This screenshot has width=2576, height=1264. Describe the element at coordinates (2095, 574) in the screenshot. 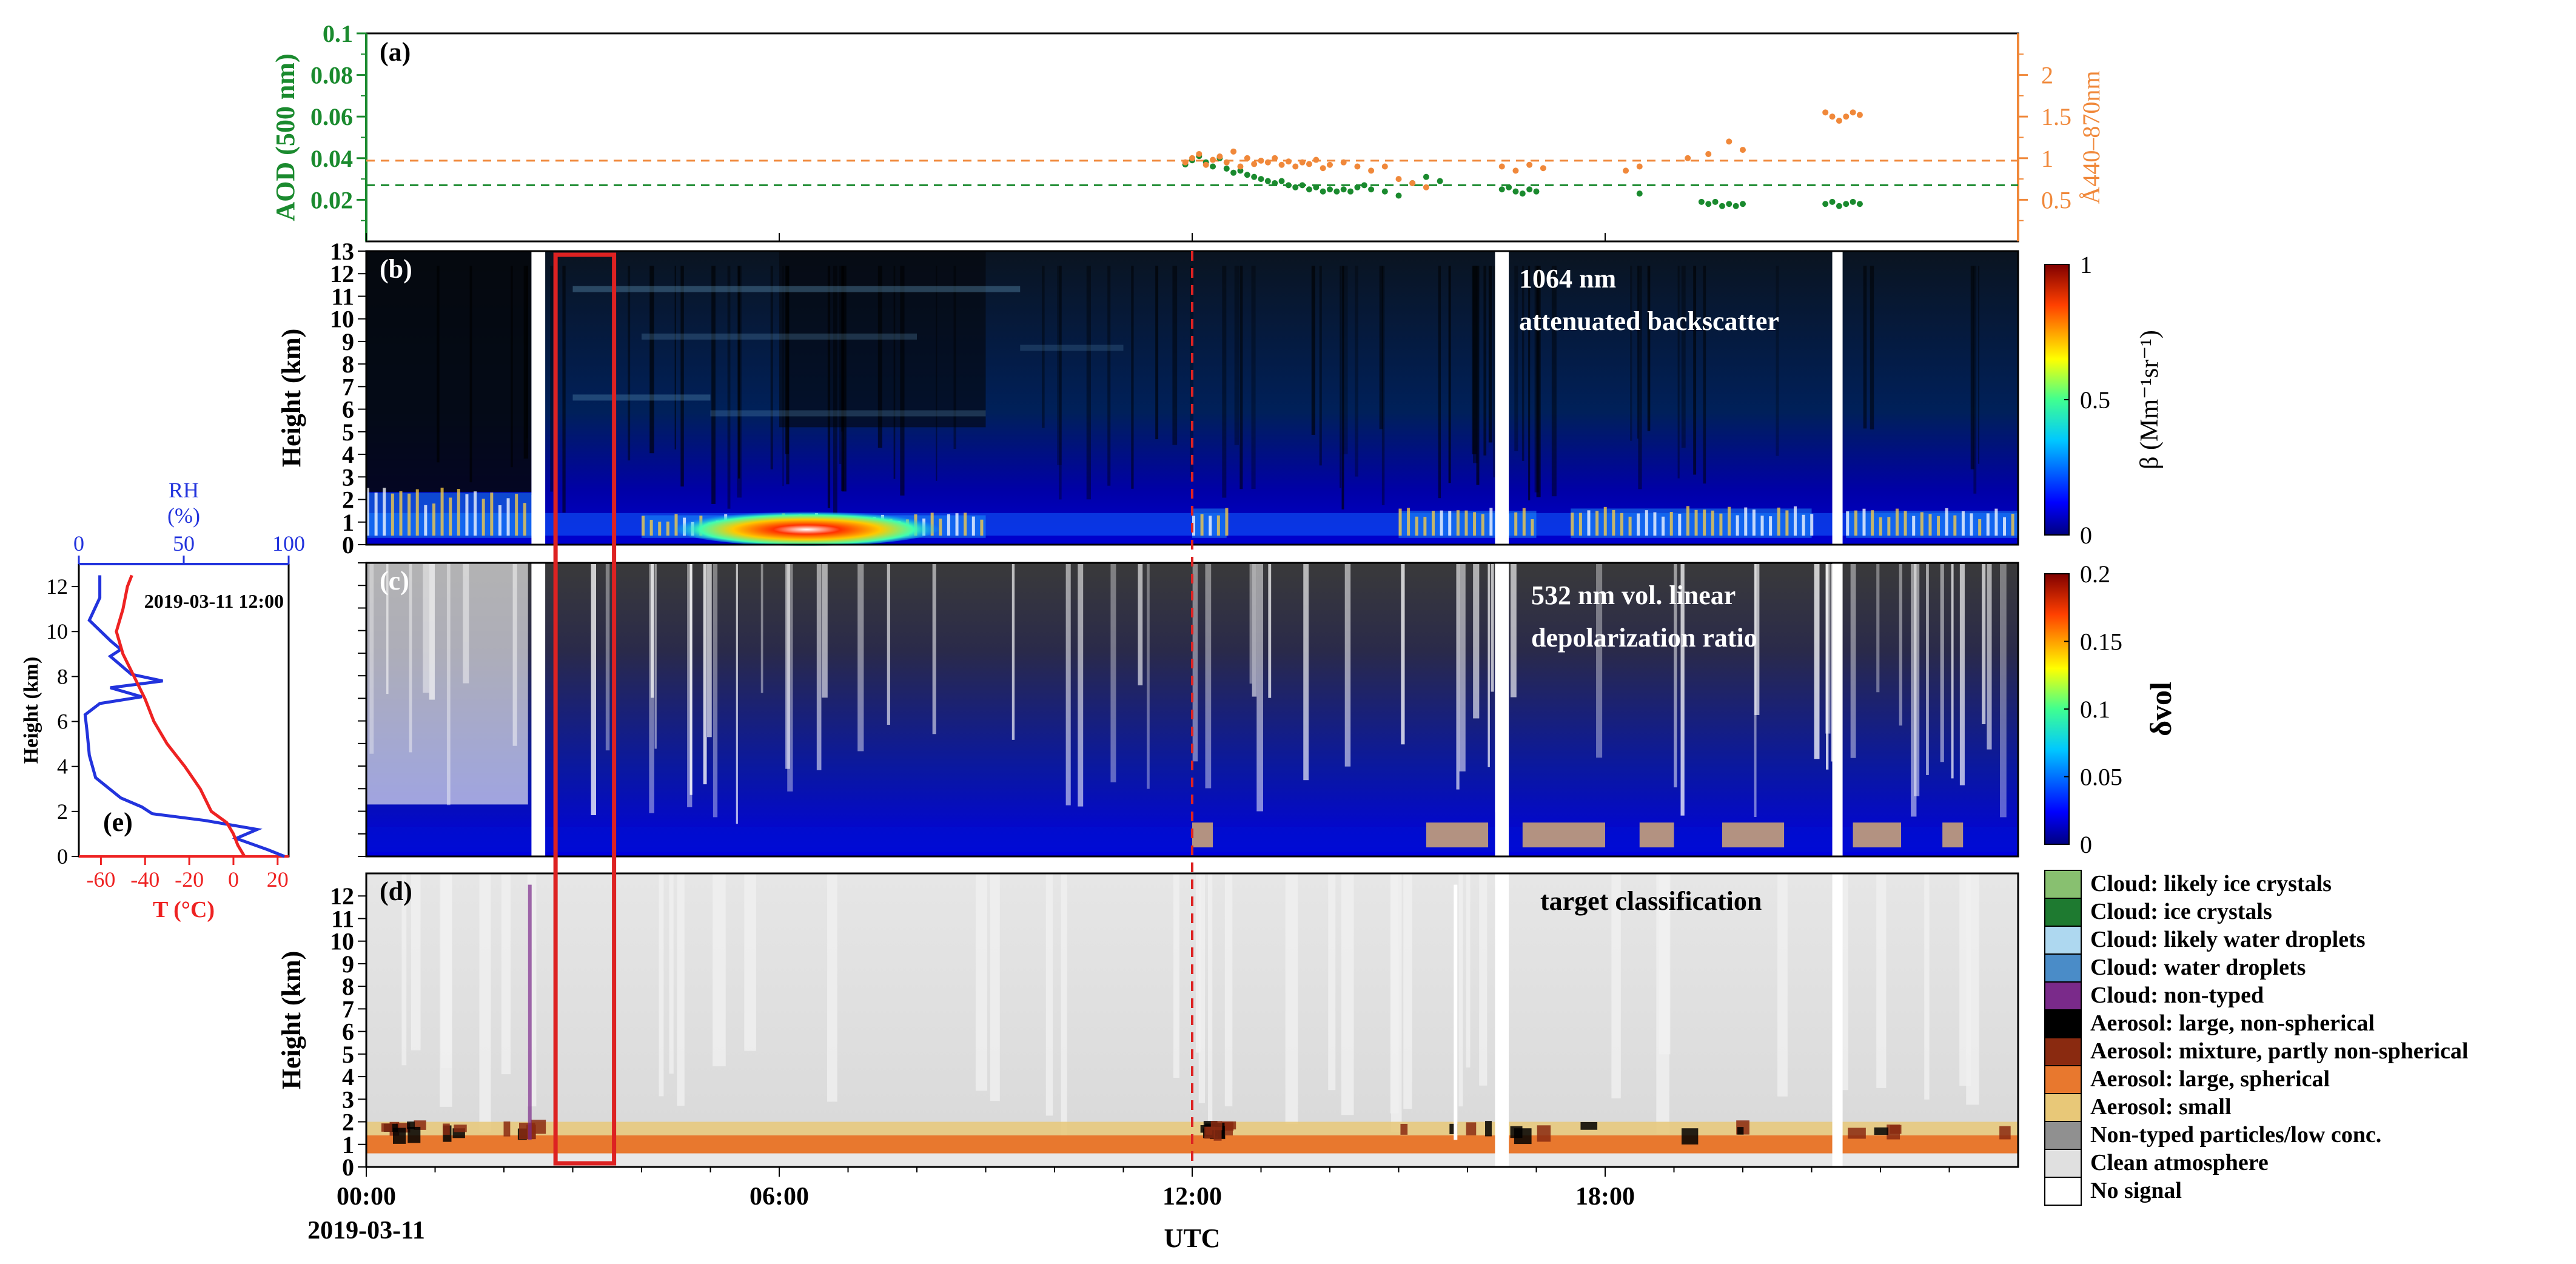

I see `depol-colorbar-tick-label: 0.2` at that location.